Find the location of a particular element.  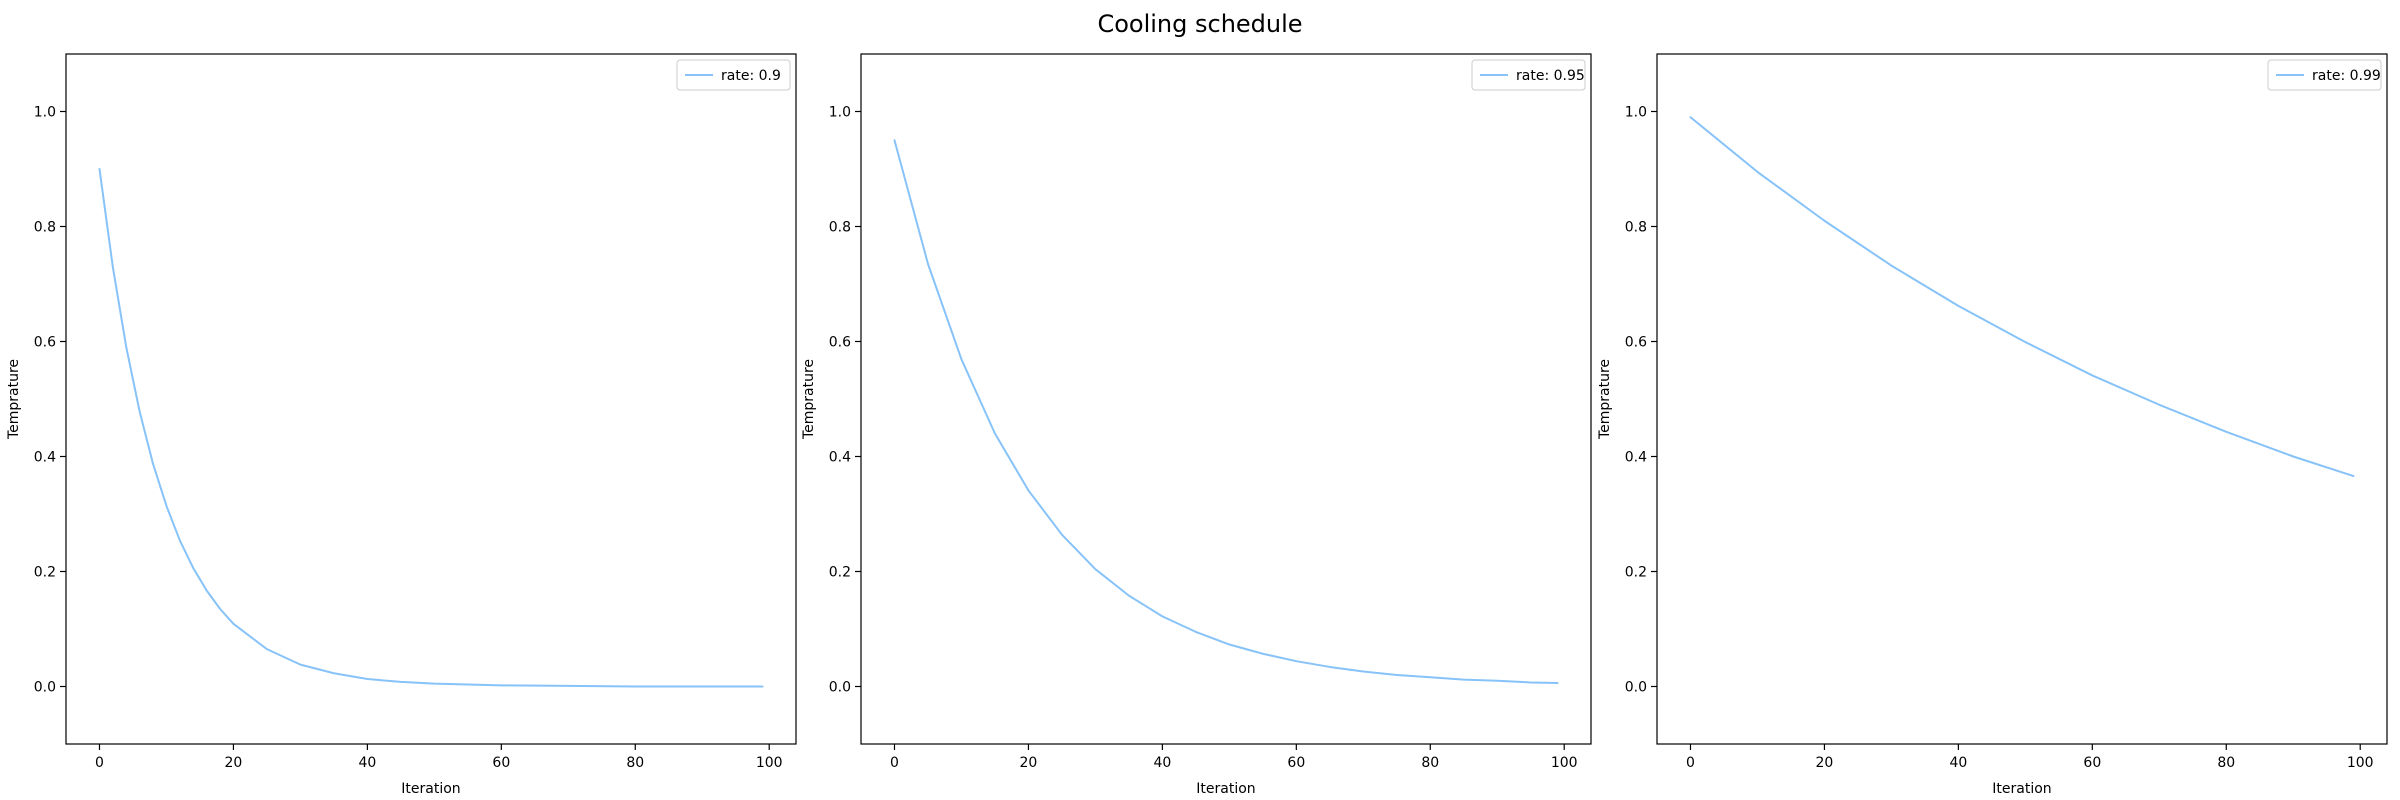

y-tick-label-1-3: 0.6 is located at coordinates (45, 343).